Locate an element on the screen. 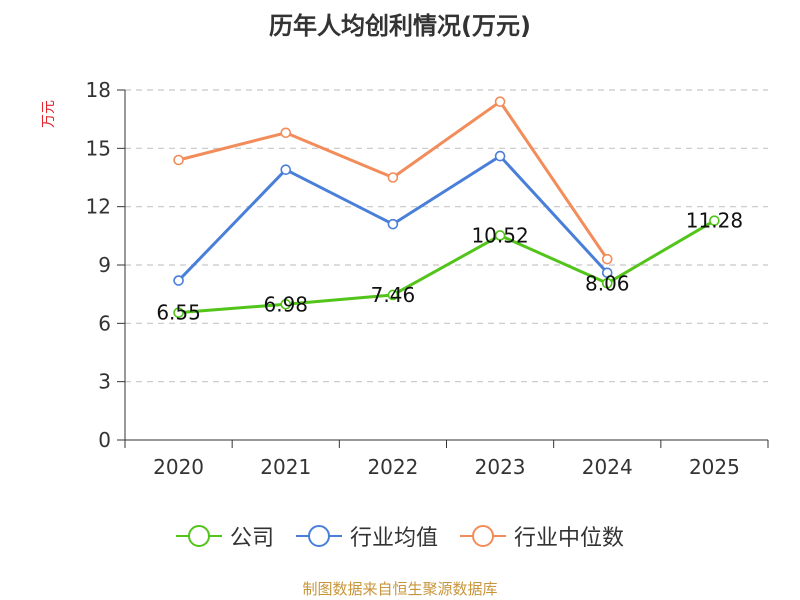 This screenshot has width=800, height=600. y-tick-label: 12 is located at coordinates (98, 207).